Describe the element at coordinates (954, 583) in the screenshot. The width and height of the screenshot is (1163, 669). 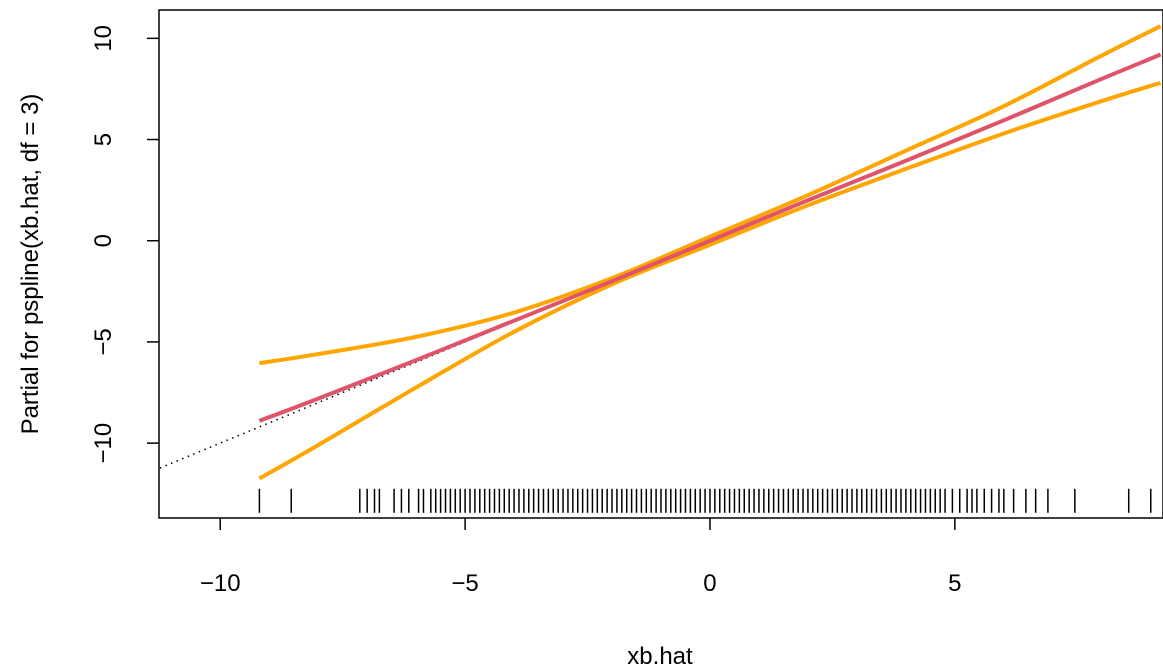
I see `x-tick-label: 5` at that location.